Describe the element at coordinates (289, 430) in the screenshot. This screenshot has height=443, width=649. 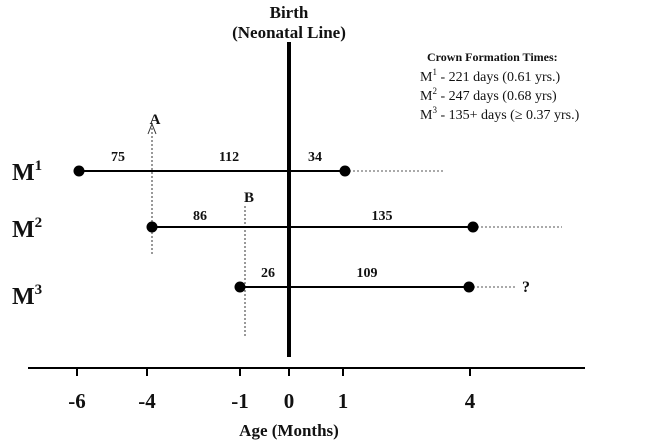
I see `axis-title: Age (Months)` at that location.